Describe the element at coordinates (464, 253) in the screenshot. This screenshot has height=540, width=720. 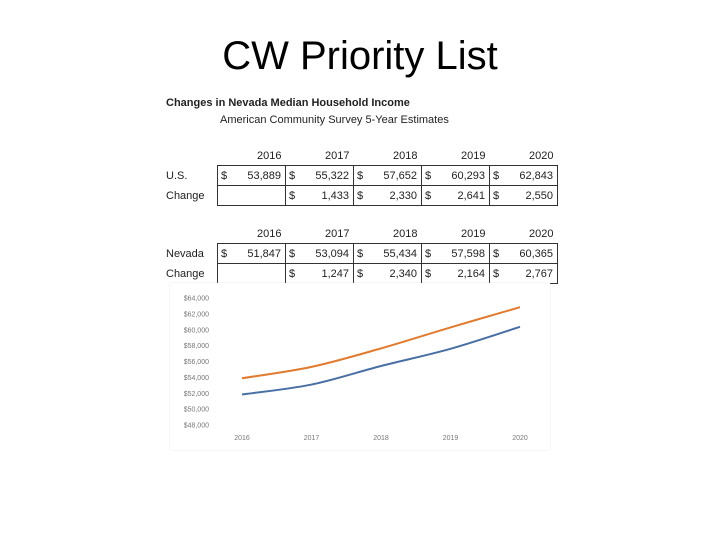
I see `income-value: 57,598` at that location.